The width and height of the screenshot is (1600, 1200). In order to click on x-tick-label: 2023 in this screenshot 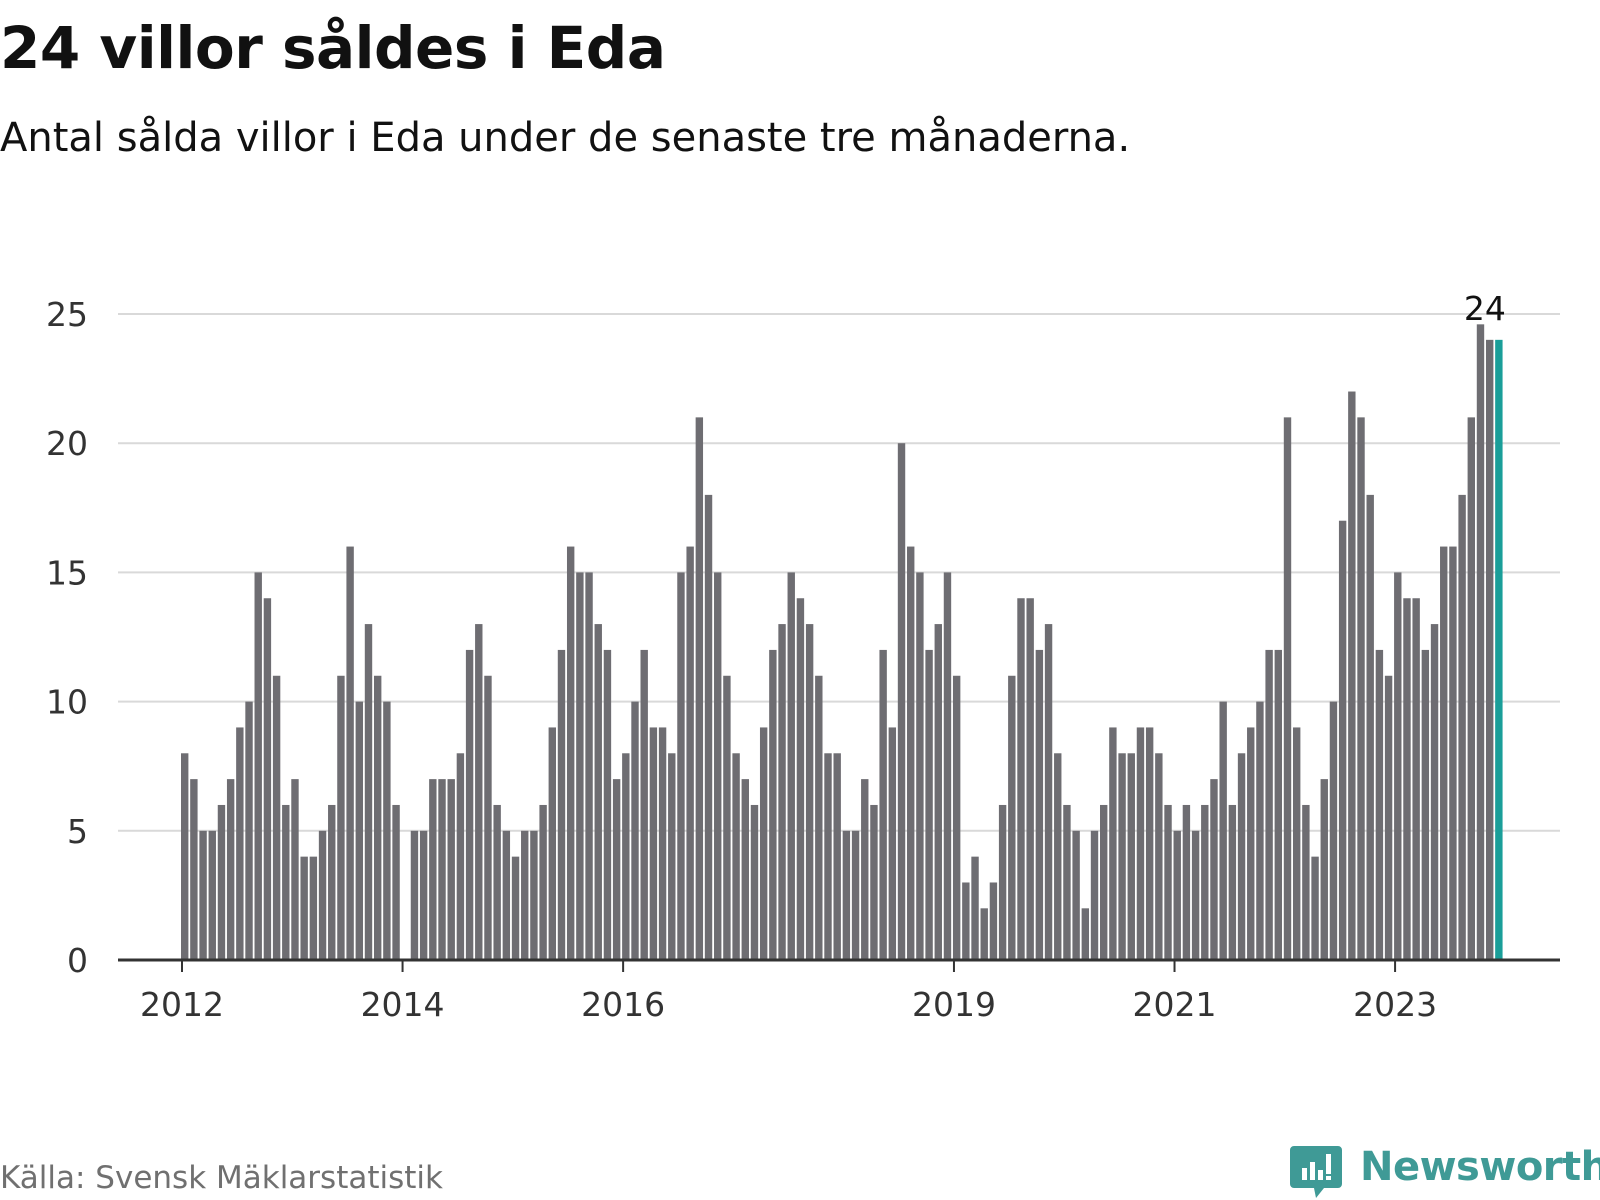, I will do `click(1395, 1004)`.